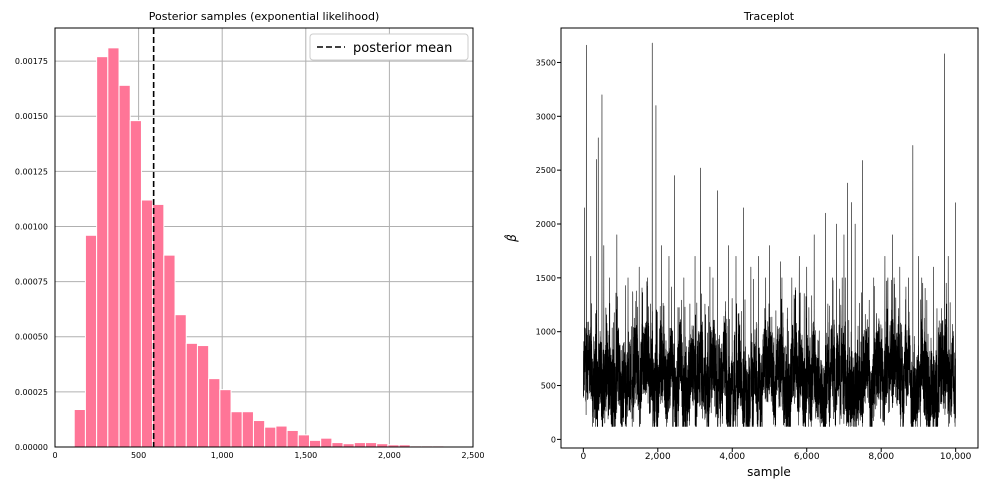 This screenshot has width=989, height=494. I want to click on legend-box, so click(389, 47).